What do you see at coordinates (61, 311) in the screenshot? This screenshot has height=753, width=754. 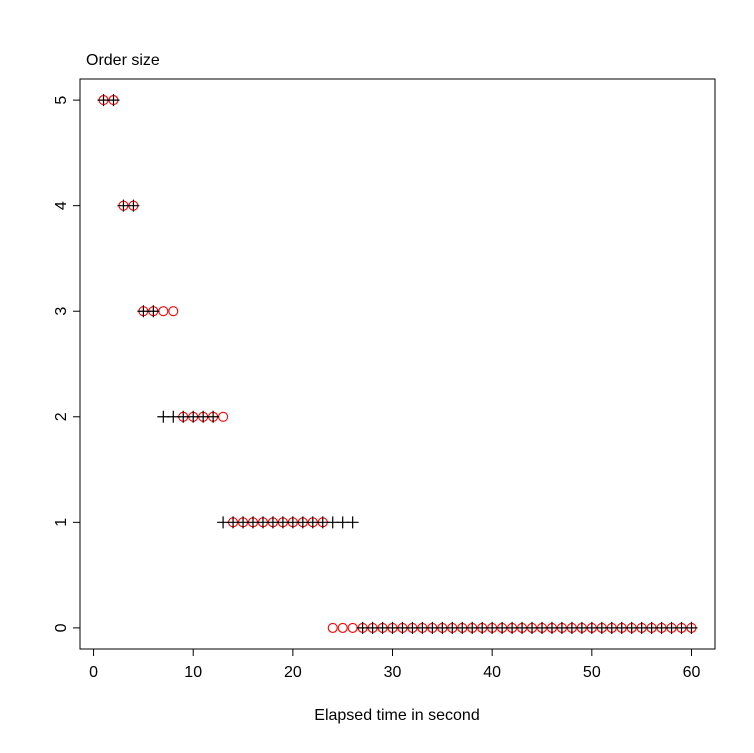 I see `y-tick-label: 3` at bounding box center [61, 311].